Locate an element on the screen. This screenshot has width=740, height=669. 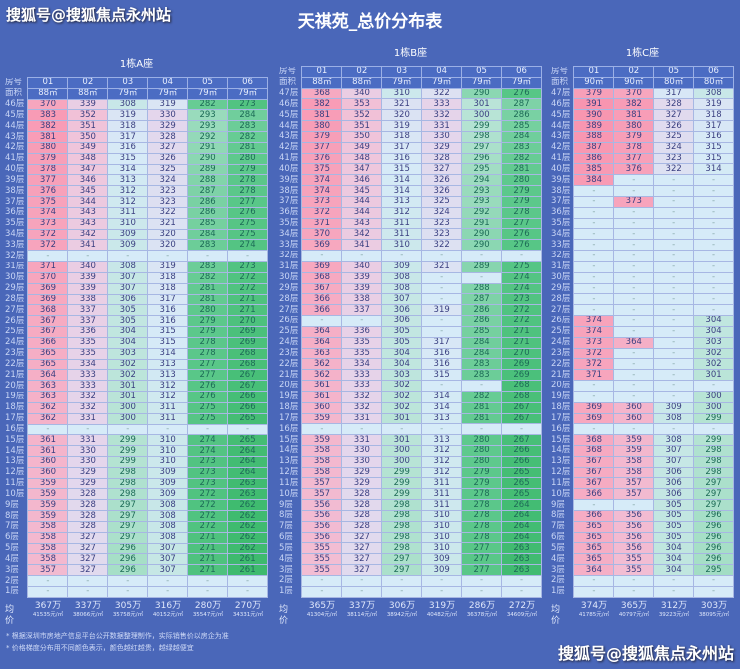
table-row: 23层 372- -302 is located at coordinates (642, 353).